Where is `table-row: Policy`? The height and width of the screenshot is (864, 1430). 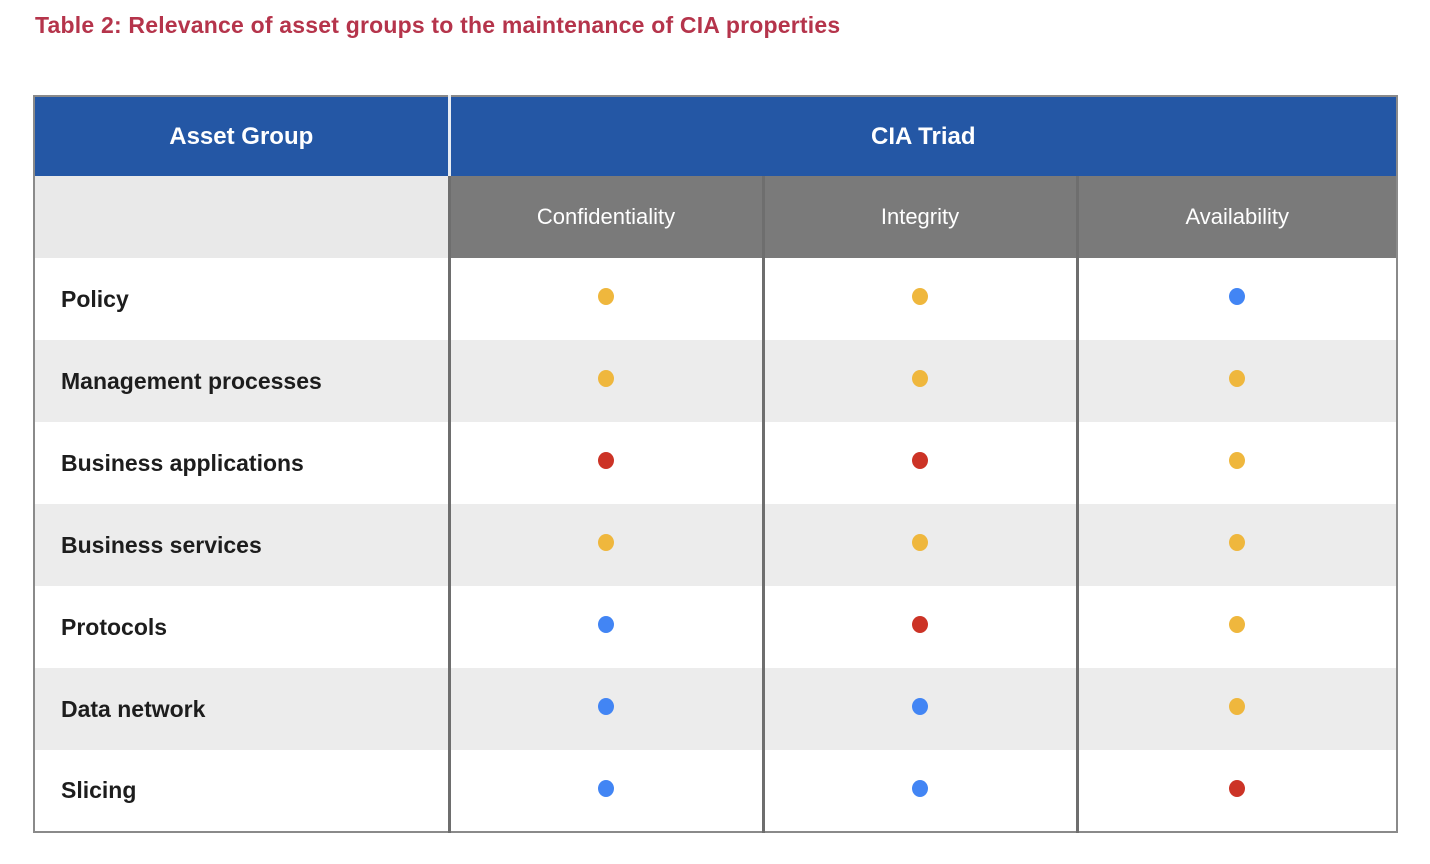
table-row: Policy is located at coordinates (716, 299).